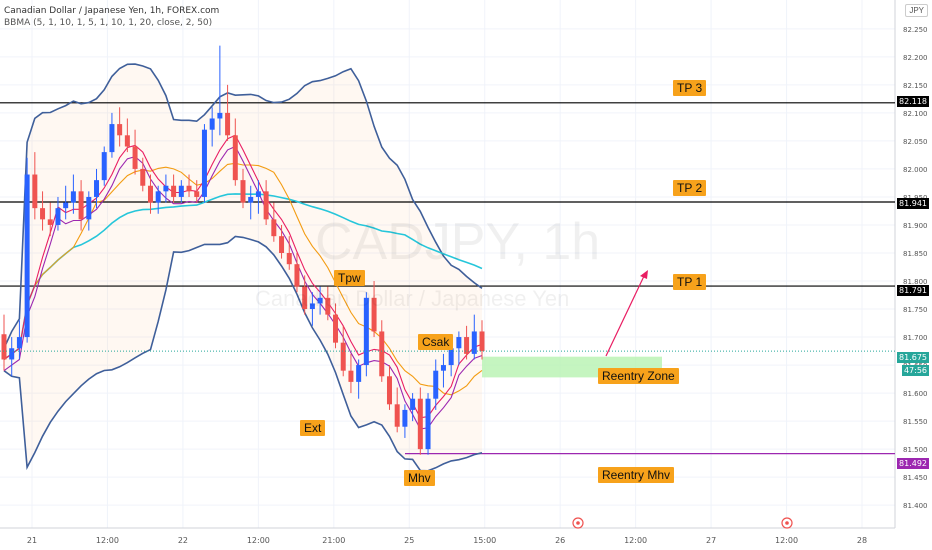 The width and height of the screenshot is (932, 550). What do you see at coordinates (915, 86) in the screenshot?
I see `y-tick-label: 82.150` at bounding box center [915, 86].